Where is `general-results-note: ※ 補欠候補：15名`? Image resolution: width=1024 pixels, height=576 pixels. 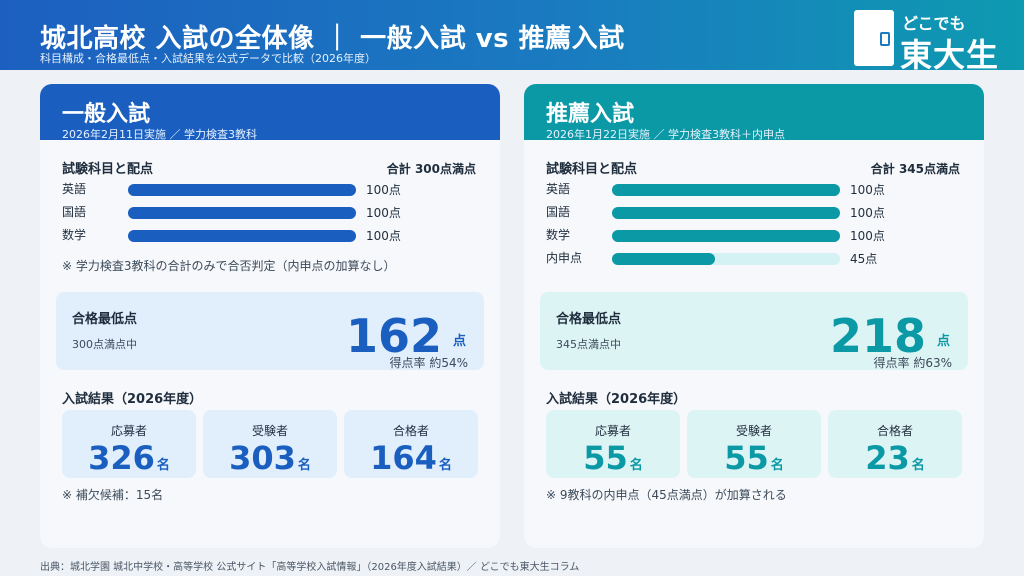 general-results-note: ※ 補欠候補：15名 is located at coordinates (113, 495).